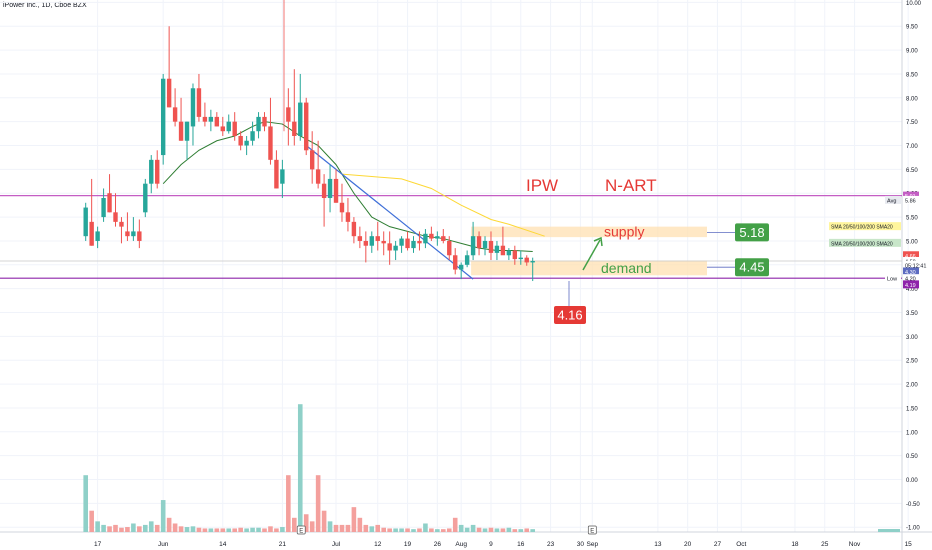 Image resolution: width=932 pixels, height=550 pixels. What do you see at coordinates (825, 544) in the screenshot?
I see `time-tick-label: 25` at bounding box center [825, 544].